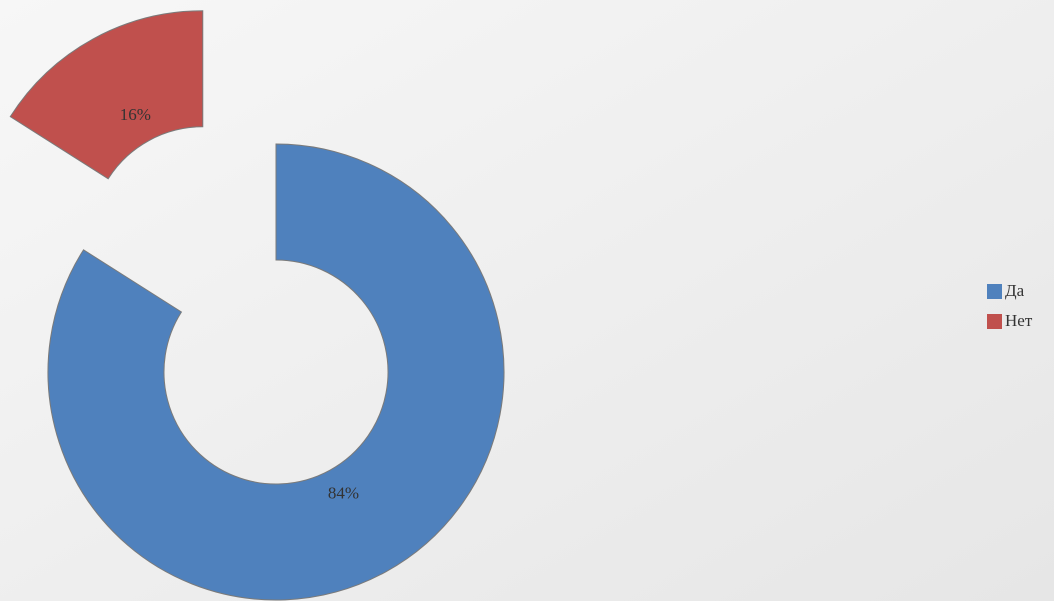  Describe the element at coordinates (1019, 320) in the screenshot. I see `legend-label: Нет` at that location.